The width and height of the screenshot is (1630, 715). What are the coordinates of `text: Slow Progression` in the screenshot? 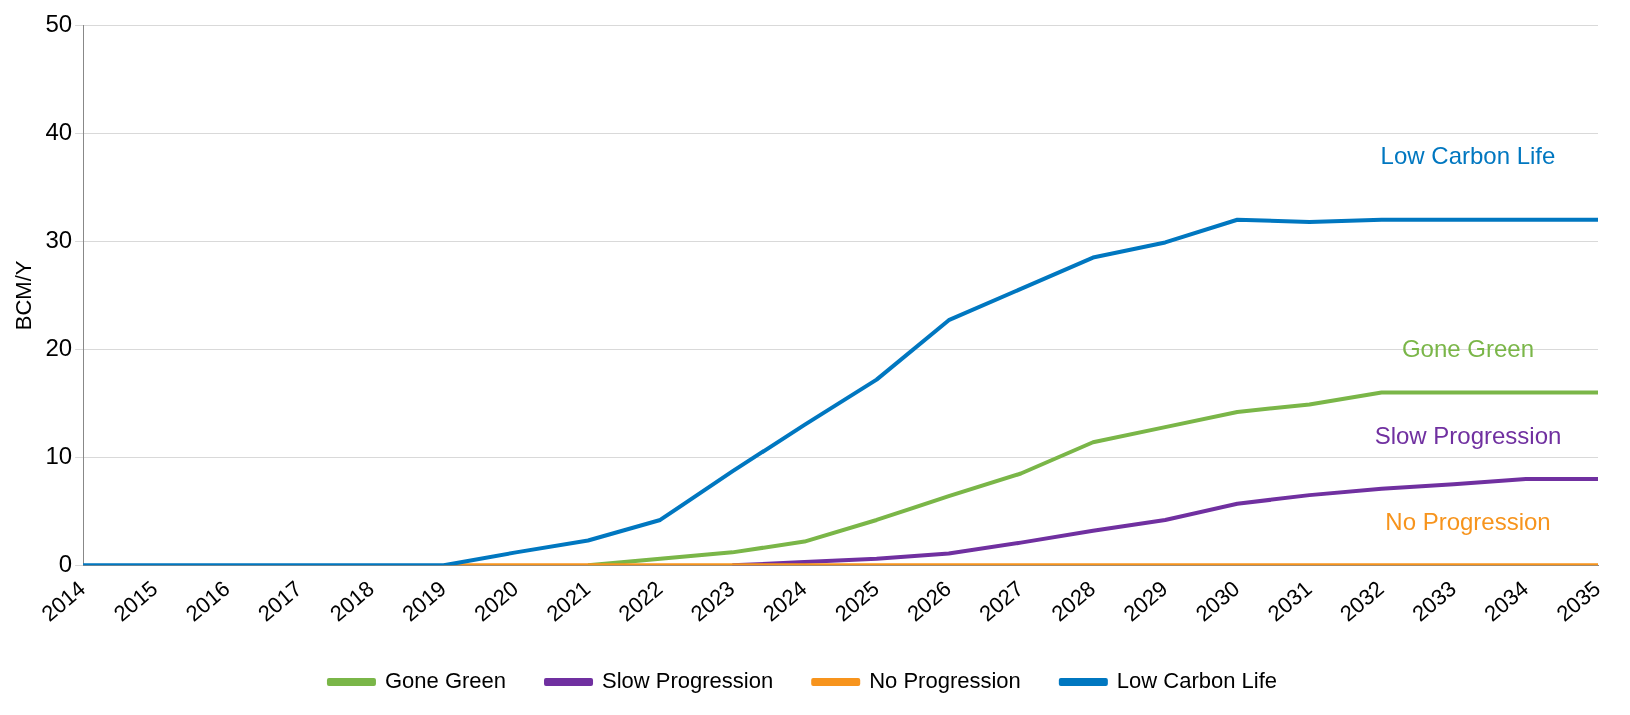 It's located at (1468, 435).